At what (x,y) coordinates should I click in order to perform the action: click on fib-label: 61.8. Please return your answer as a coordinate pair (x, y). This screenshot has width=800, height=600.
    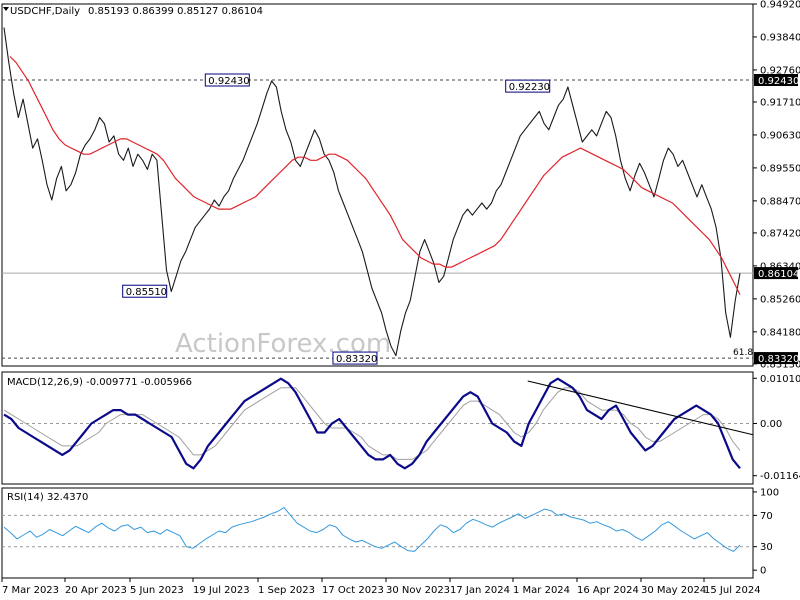
    Looking at the image, I should click on (743, 353).